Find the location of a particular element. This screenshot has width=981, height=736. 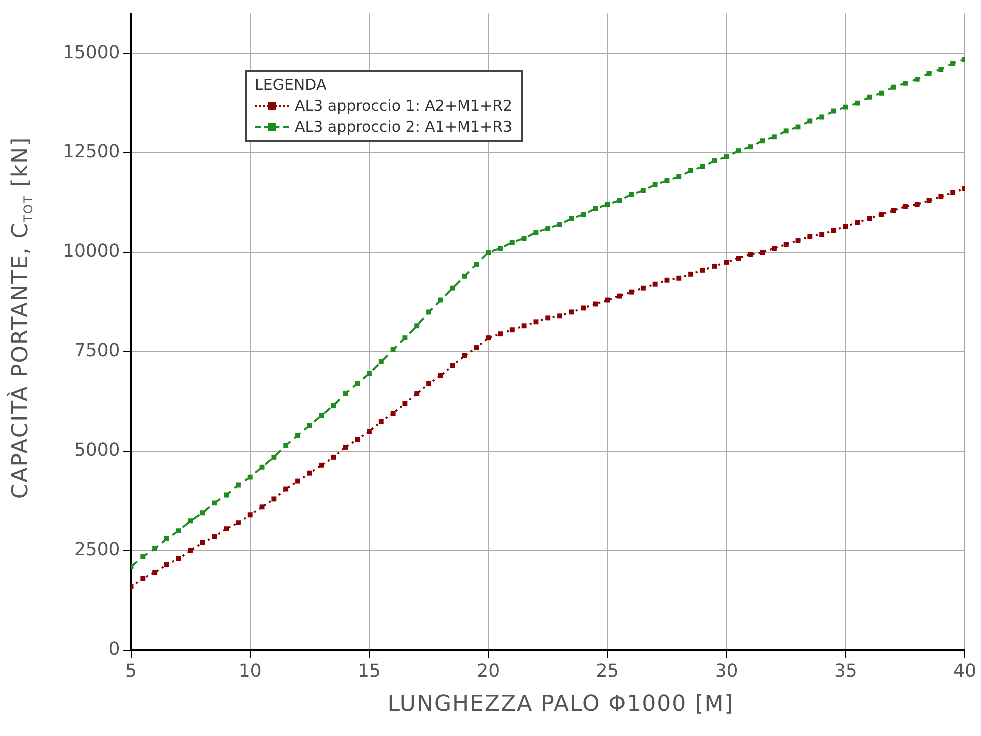

y-tick-label: 12500 is located at coordinates (91, 152).